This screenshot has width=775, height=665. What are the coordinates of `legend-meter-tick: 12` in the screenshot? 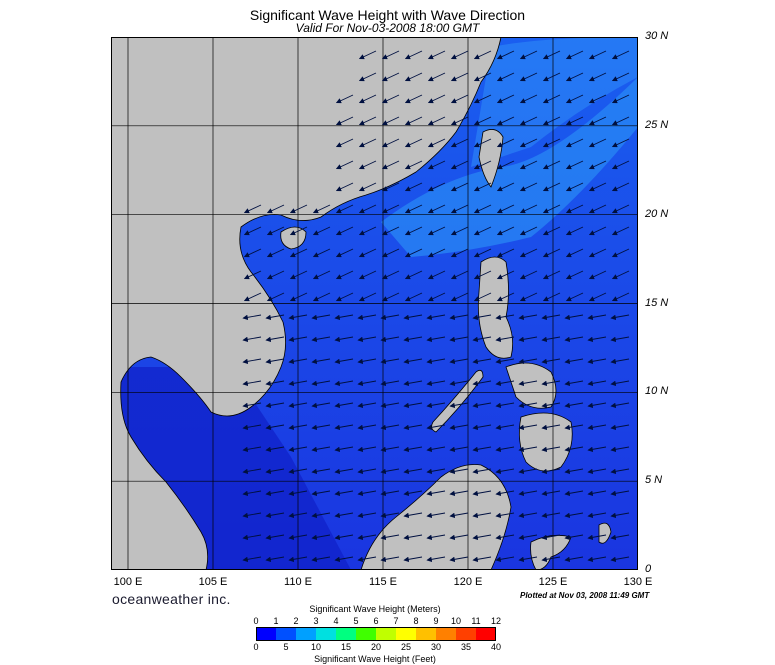 It's located at (495, 621).